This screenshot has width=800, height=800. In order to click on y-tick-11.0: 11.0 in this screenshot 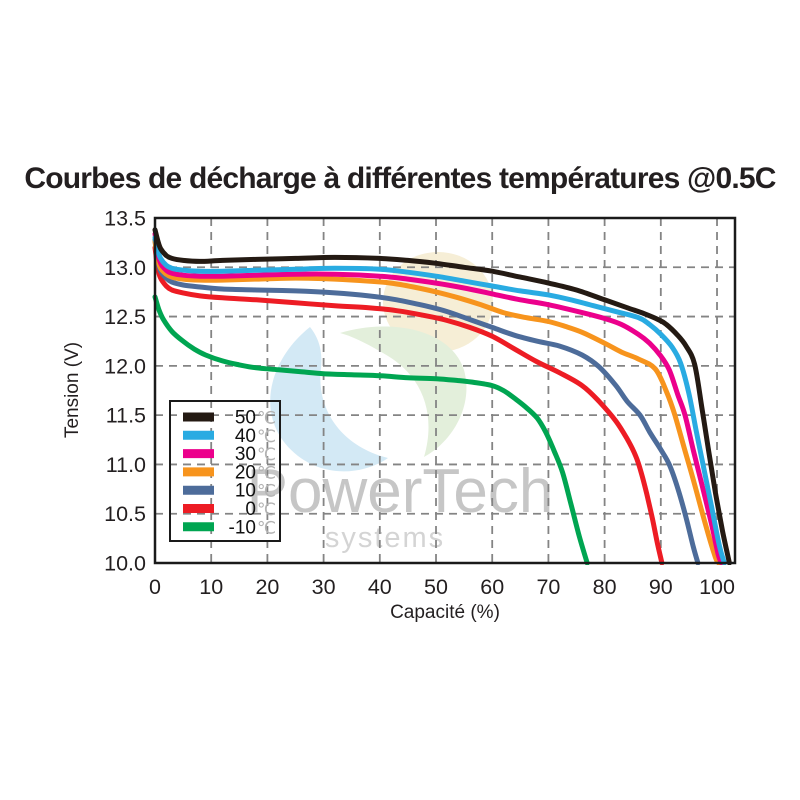, I will do `click(126, 465)`.